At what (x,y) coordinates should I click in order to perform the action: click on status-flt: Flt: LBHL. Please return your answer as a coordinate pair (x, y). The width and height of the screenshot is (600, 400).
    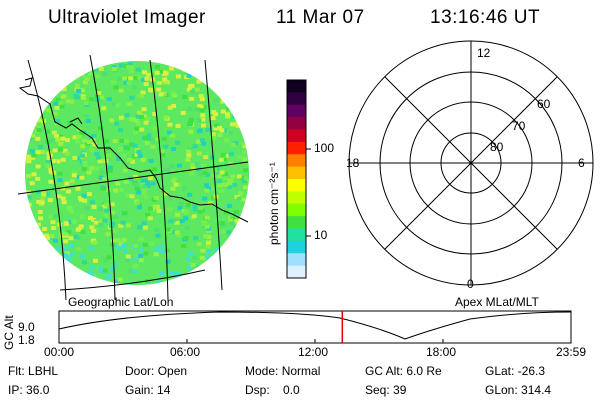
    Looking at the image, I should click on (33, 371).